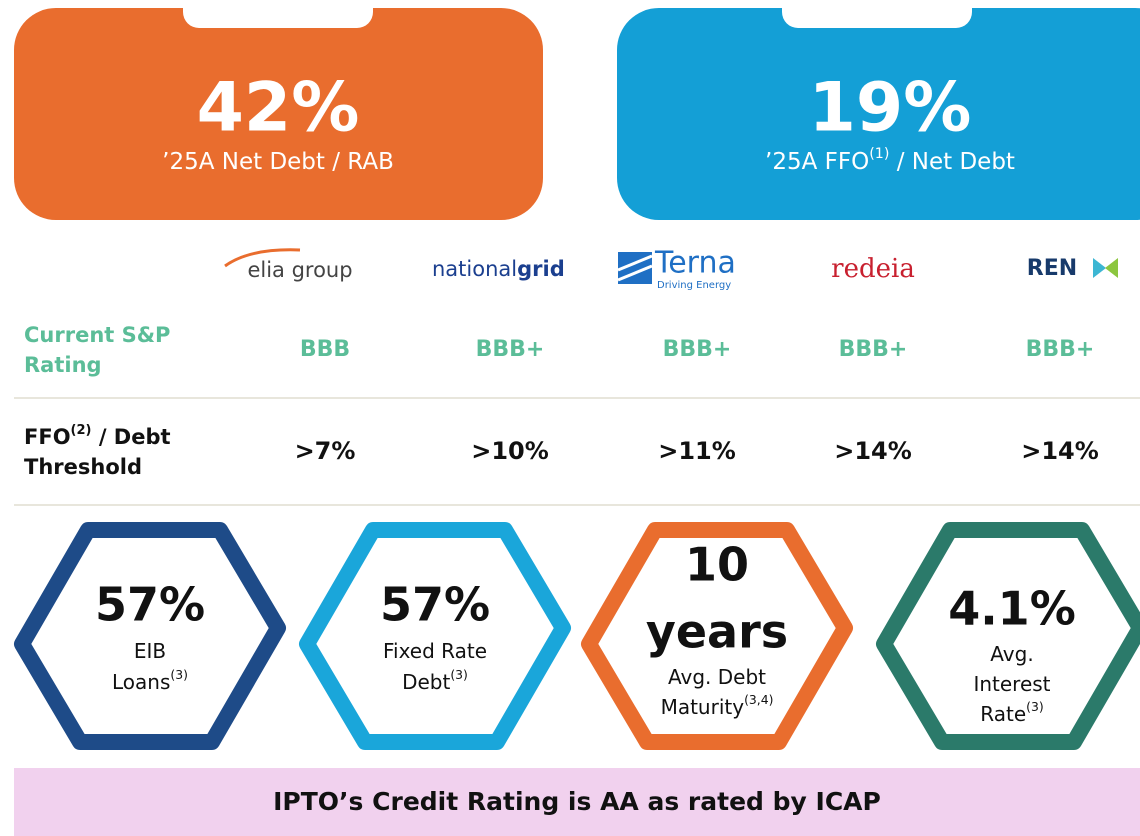 This screenshot has width=1140, height=836. What do you see at coordinates (510, 451) in the screenshot?
I see `cell-value: >10%` at bounding box center [510, 451].